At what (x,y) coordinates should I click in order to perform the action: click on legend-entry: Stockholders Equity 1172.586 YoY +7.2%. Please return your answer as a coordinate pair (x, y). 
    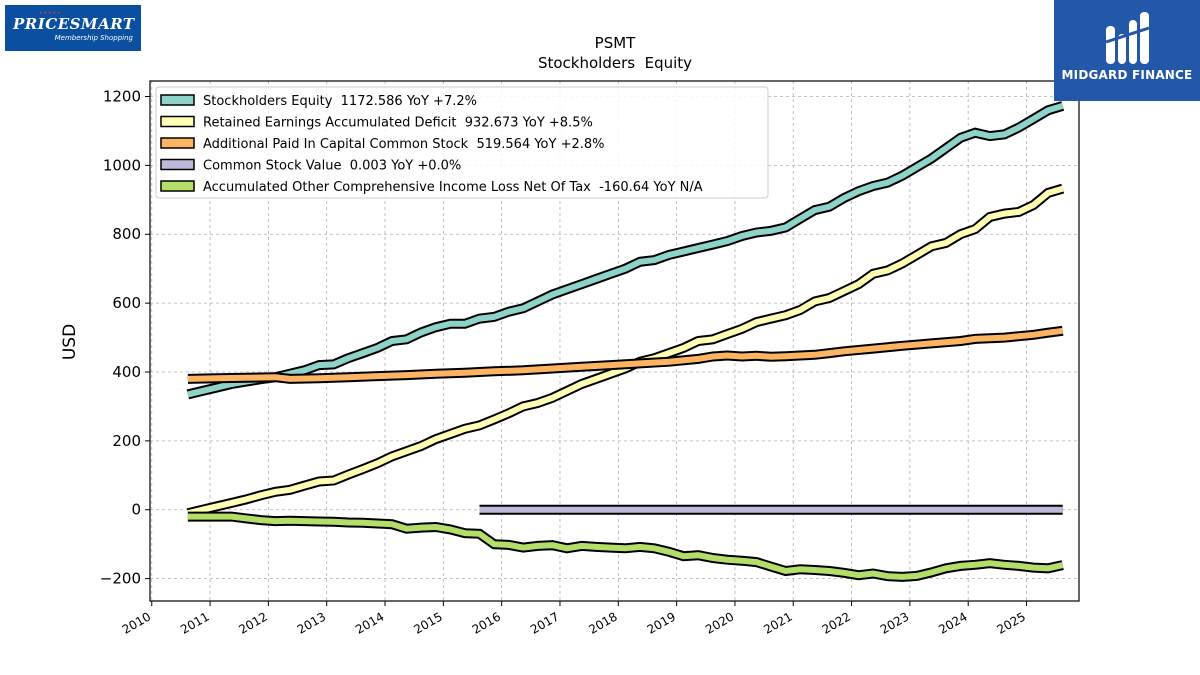
    Looking at the image, I should click on (340, 101).